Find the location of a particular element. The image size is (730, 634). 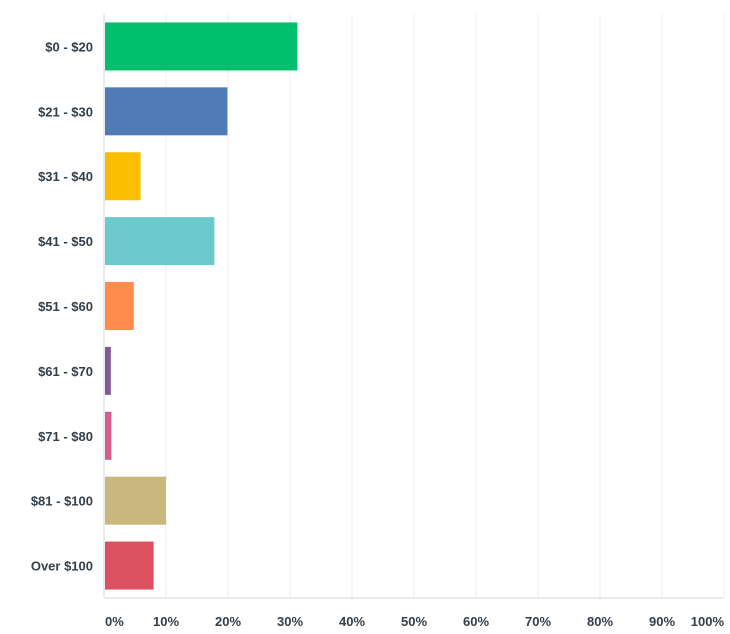

x-tick-label: 20% is located at coordinates (228, 621).